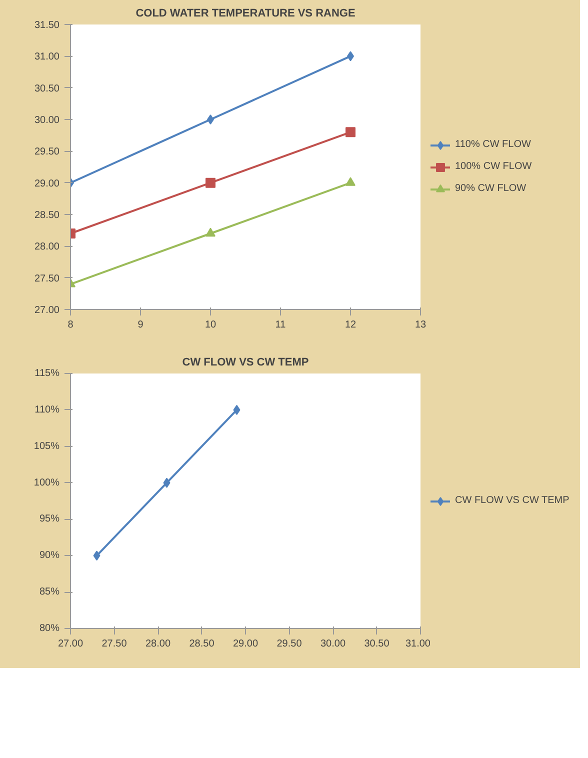  What do you see at coordinates (377, 644) in the screenshot?
I see `x-tick-label: 30.50` at bounding box center [377, 644].